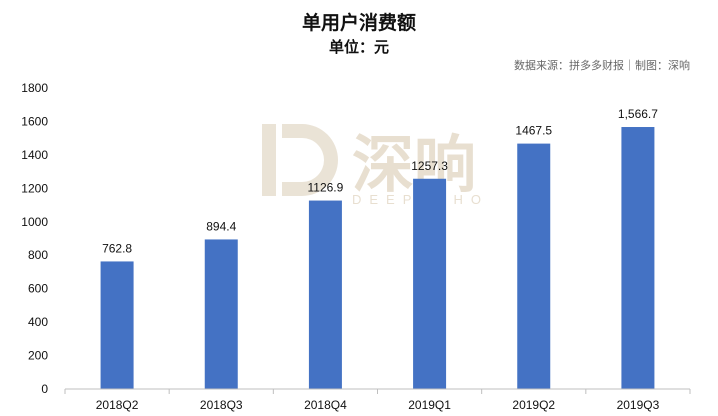 The width and height of the screenshot is (718, 416). What do you see at coordinates (34, 155) in the screenshot?
I see `y-tick-label: 1400` at bounding box center [34, 155].